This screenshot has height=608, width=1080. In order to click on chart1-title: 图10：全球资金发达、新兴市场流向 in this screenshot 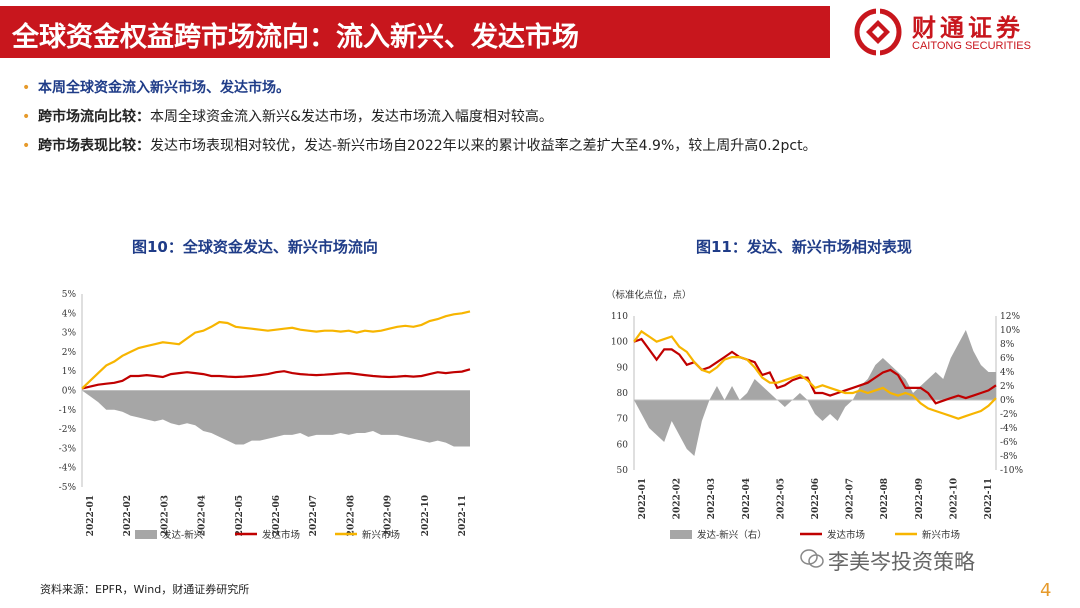, I will do `click(255, 247)`.